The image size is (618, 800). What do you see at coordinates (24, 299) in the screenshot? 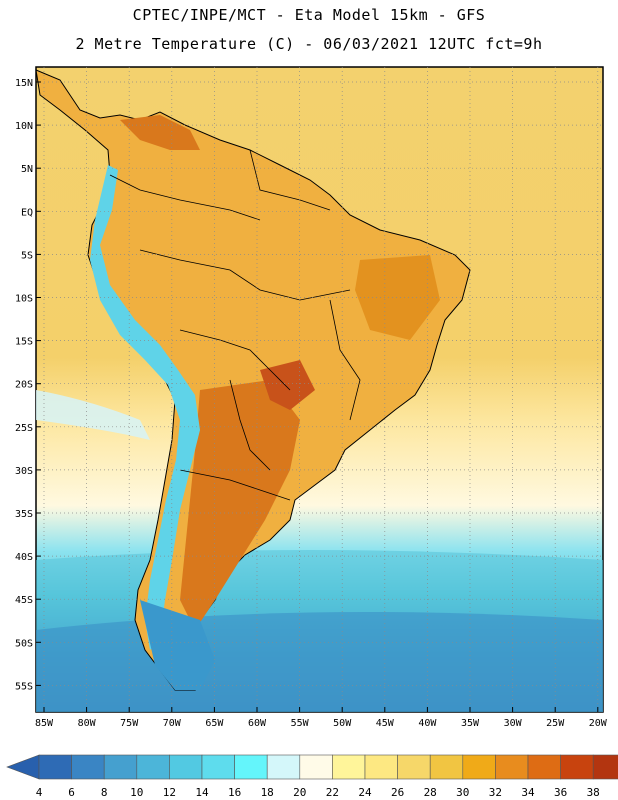
I see `lat-tick-label: 10S` at bounding box center [24, 299].